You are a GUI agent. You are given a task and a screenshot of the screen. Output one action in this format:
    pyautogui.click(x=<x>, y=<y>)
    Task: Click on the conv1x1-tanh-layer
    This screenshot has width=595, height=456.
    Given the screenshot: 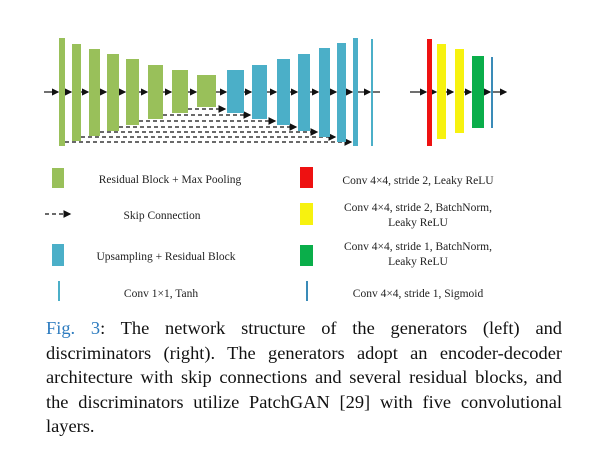 What is the action you would take?
    pyautogui.click(x=372, y=92)
    